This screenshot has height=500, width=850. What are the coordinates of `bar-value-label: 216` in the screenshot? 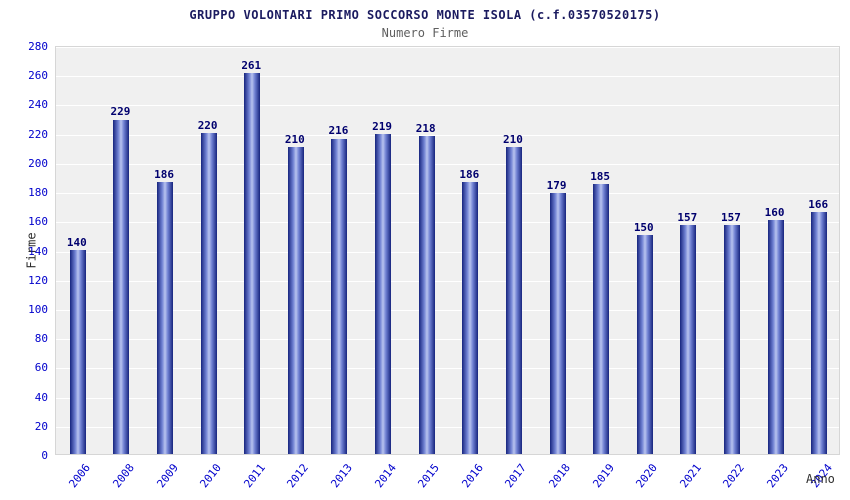 It's located at (338, 131).